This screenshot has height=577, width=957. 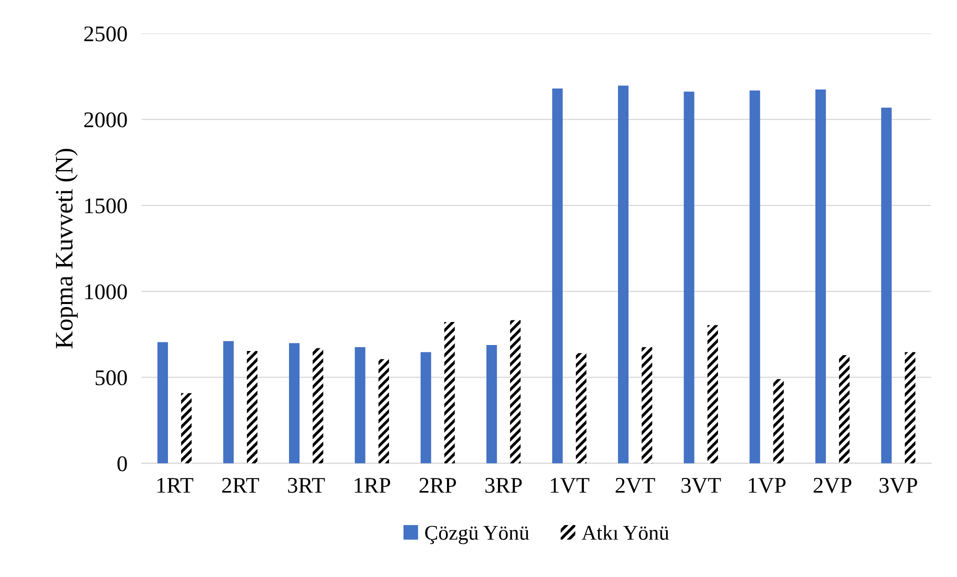 What do you see at coordinates (636, 485) in the screenshot?
I see `x-tick-label: 2VT` at bounding box center [636, 485].